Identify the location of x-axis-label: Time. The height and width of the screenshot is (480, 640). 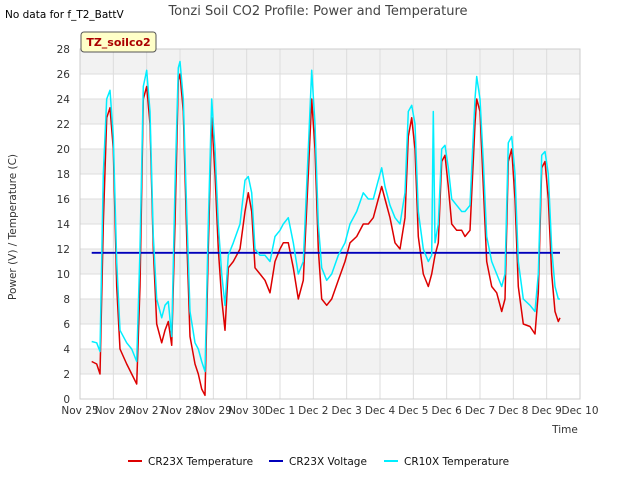
(564, 430).